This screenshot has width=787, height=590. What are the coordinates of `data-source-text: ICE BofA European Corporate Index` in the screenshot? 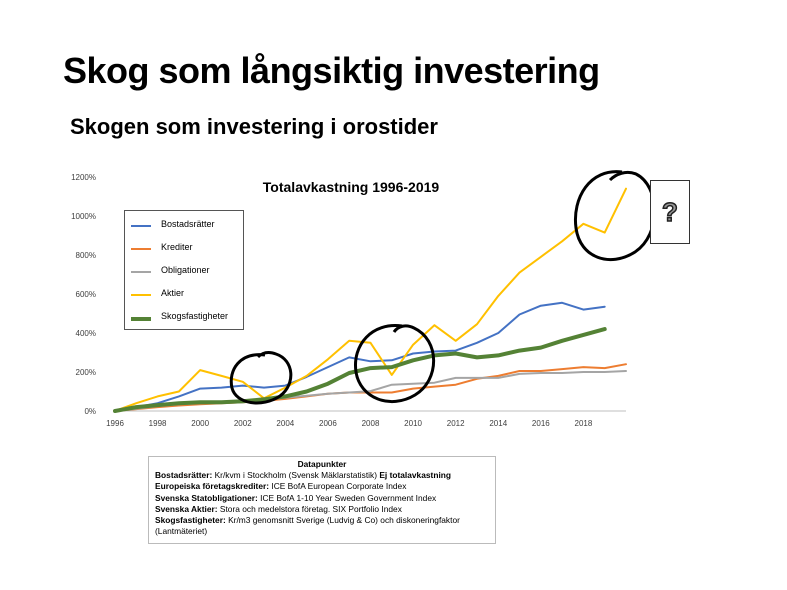 It's located at (338, 486).